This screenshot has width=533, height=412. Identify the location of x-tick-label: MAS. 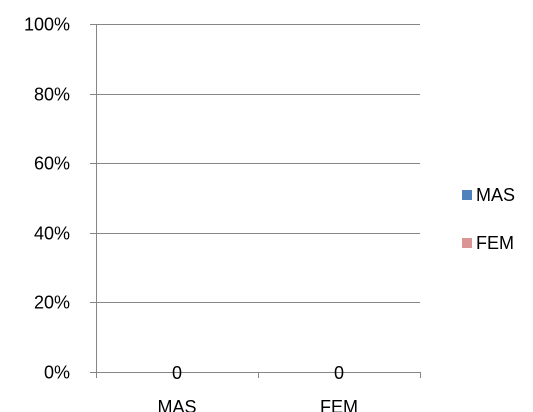
(176, 404).